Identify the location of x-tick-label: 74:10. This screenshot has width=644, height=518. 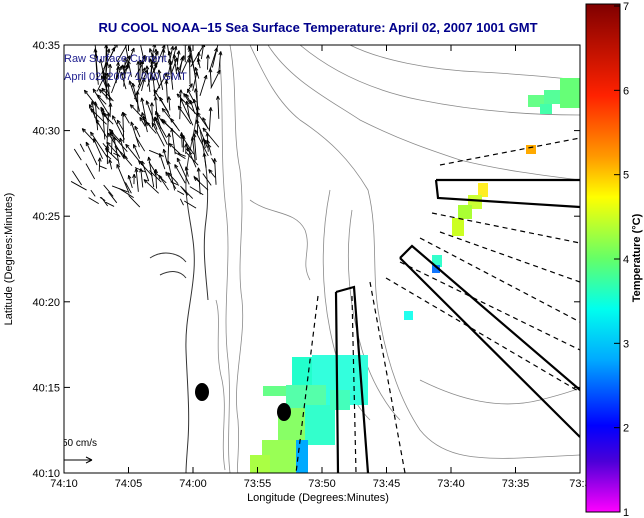
(64, 484).